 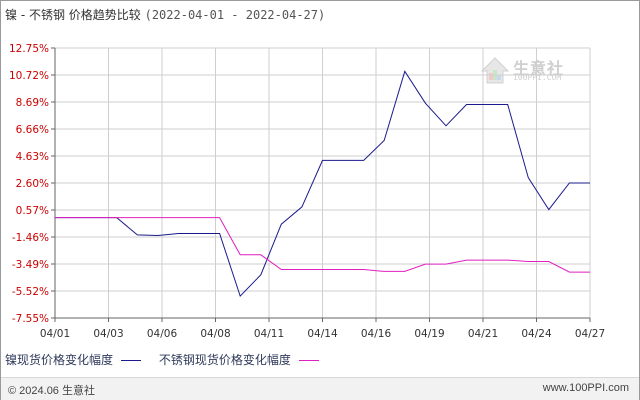 I want to click on chart-date-range: (2022-04-01 - 2022-04-27), so click(x=235, y=15).